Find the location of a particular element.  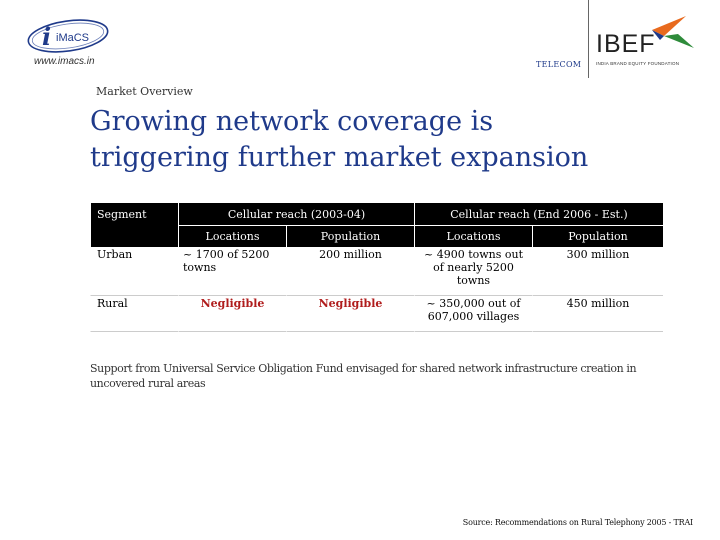

section-tag: TELECOM is located at coordinates (559, 64).